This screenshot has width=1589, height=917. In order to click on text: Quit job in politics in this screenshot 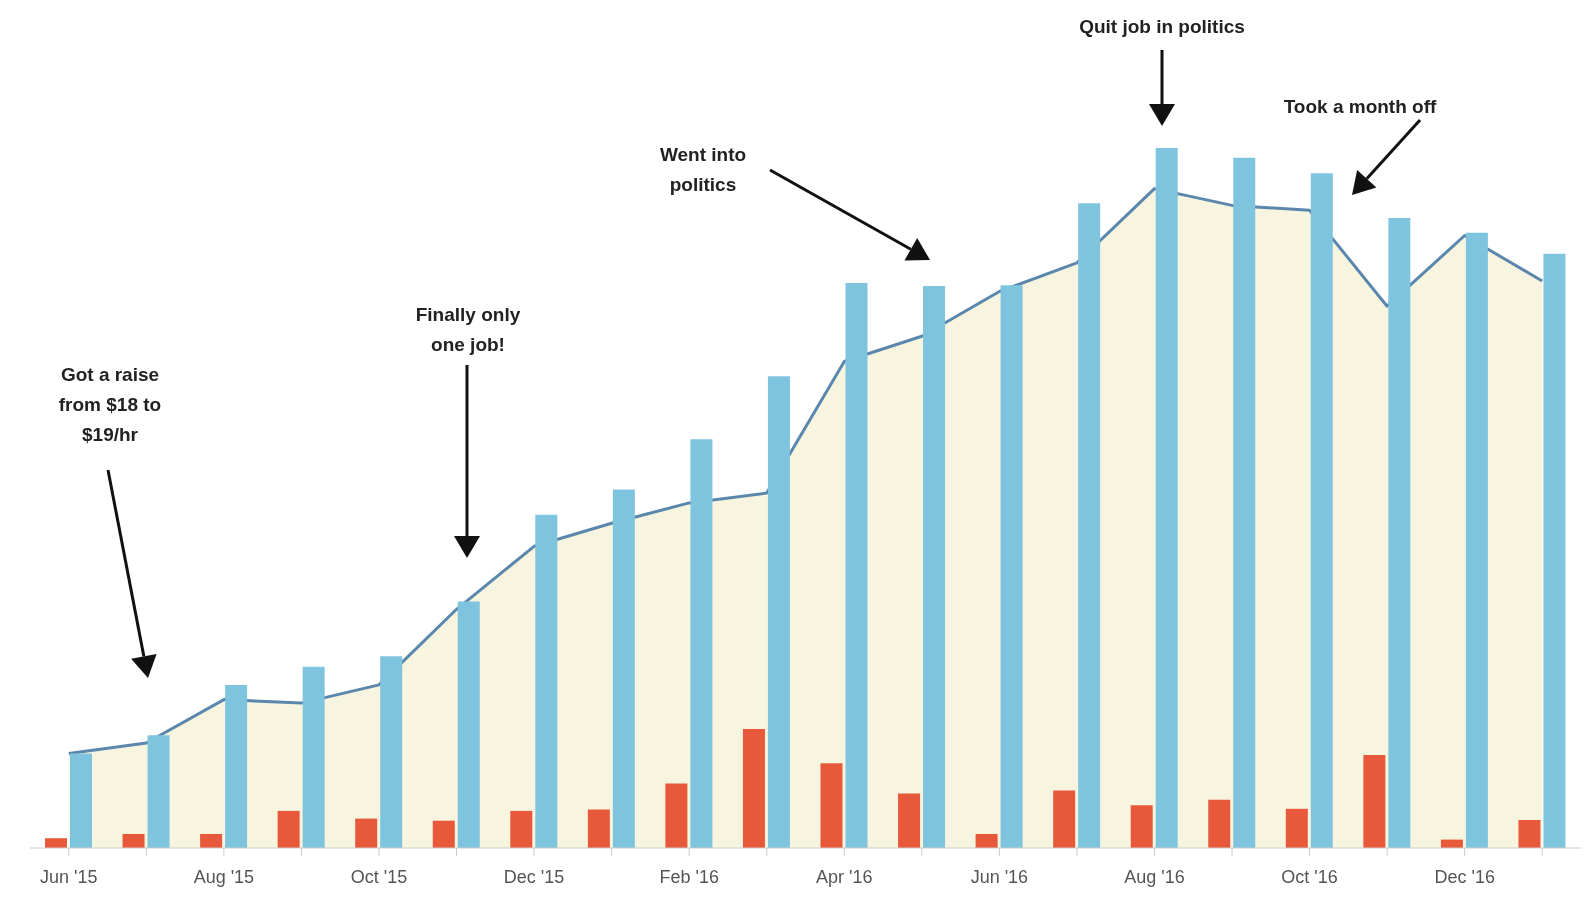, I will do `click(1162, 27)`.